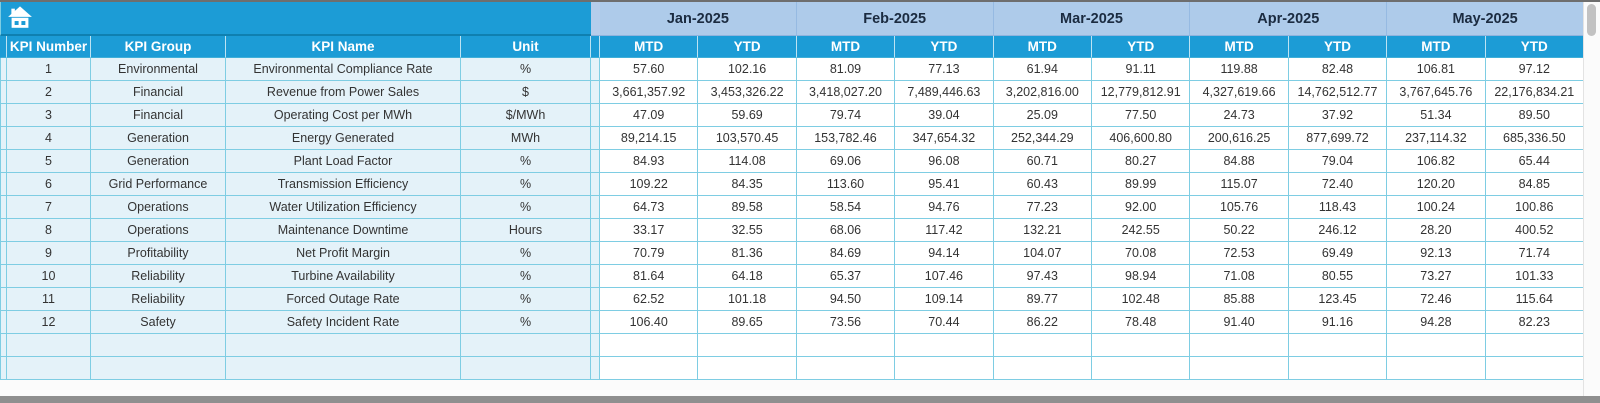 Image resolution: width=1600 pixels, height=403 pixels. What do you see at coordinates (1436, 161) in the screenshot?
I see `value-cell: 106.82` at bounding box center [1436, 161].